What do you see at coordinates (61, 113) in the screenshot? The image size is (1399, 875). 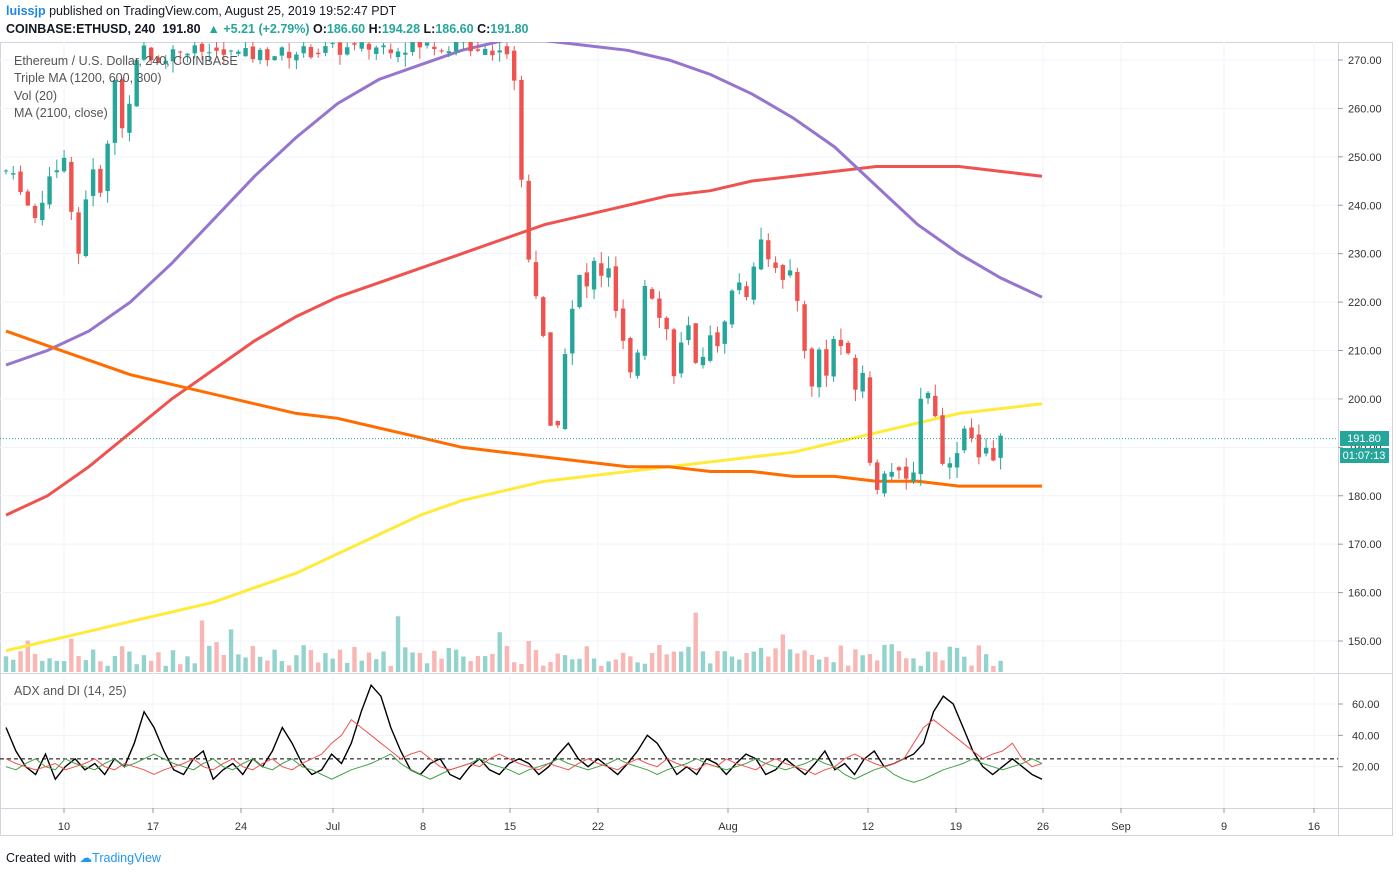 I see `legend-ma: MA (2100, close)` at bounding box center [61, 113].